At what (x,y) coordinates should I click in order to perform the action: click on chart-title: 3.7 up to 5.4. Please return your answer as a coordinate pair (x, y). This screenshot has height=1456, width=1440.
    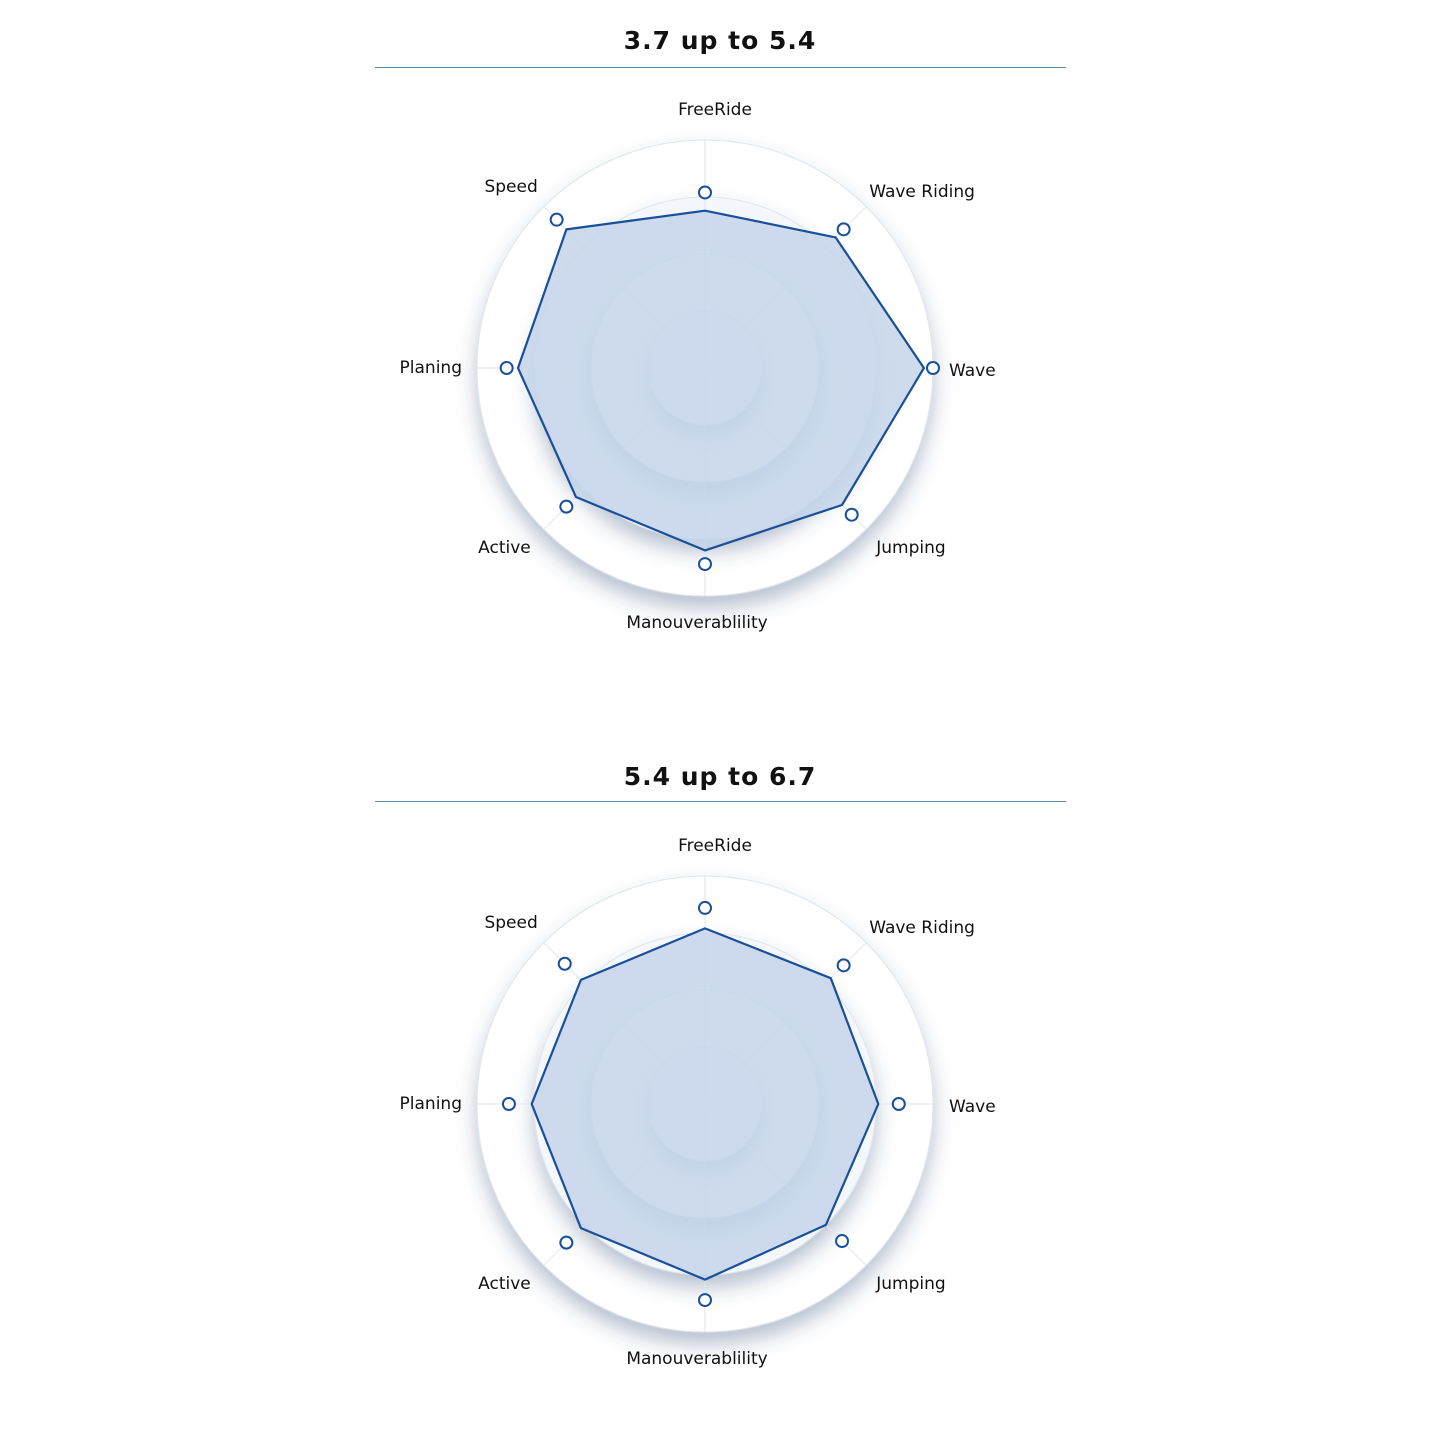
    Looking at the image, I should click on (720, 40).